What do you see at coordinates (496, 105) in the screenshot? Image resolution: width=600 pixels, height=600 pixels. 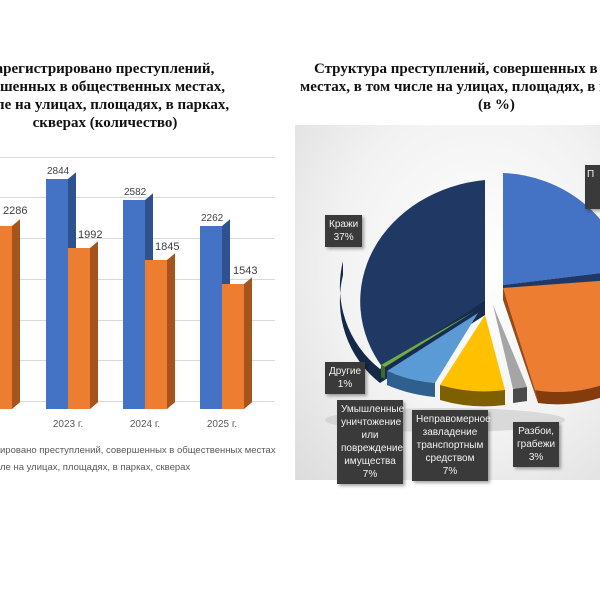 I see `pie-title-line: (в %)` at bounding box center [496, 105].